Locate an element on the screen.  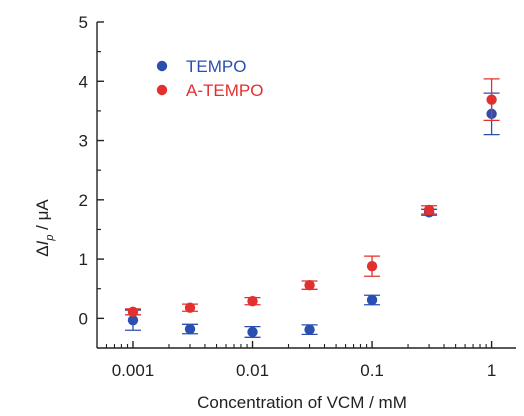
y-tick-label: 1 is located at coordinates (83, 259).